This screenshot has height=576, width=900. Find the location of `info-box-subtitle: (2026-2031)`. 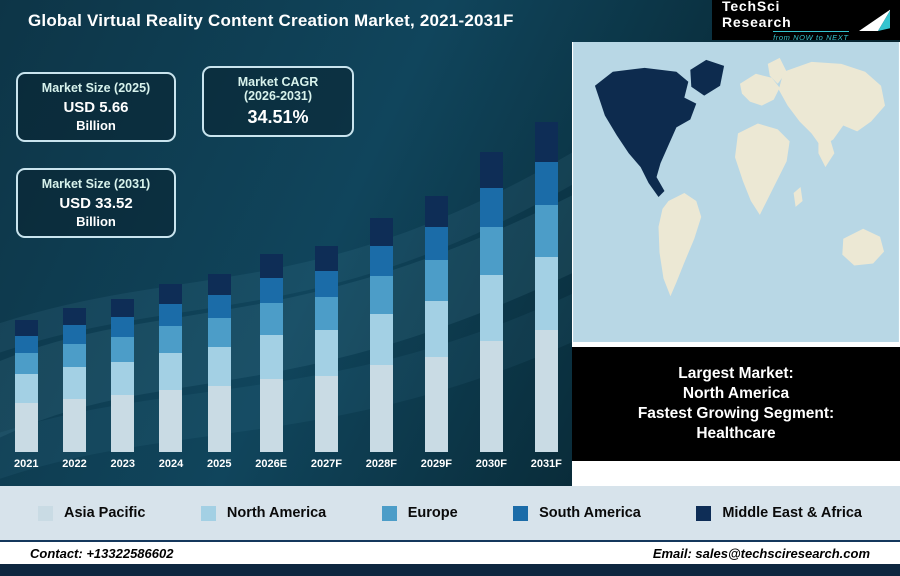

info-box-subtitle: (2026-2031) is located at coordinates (278, 96).